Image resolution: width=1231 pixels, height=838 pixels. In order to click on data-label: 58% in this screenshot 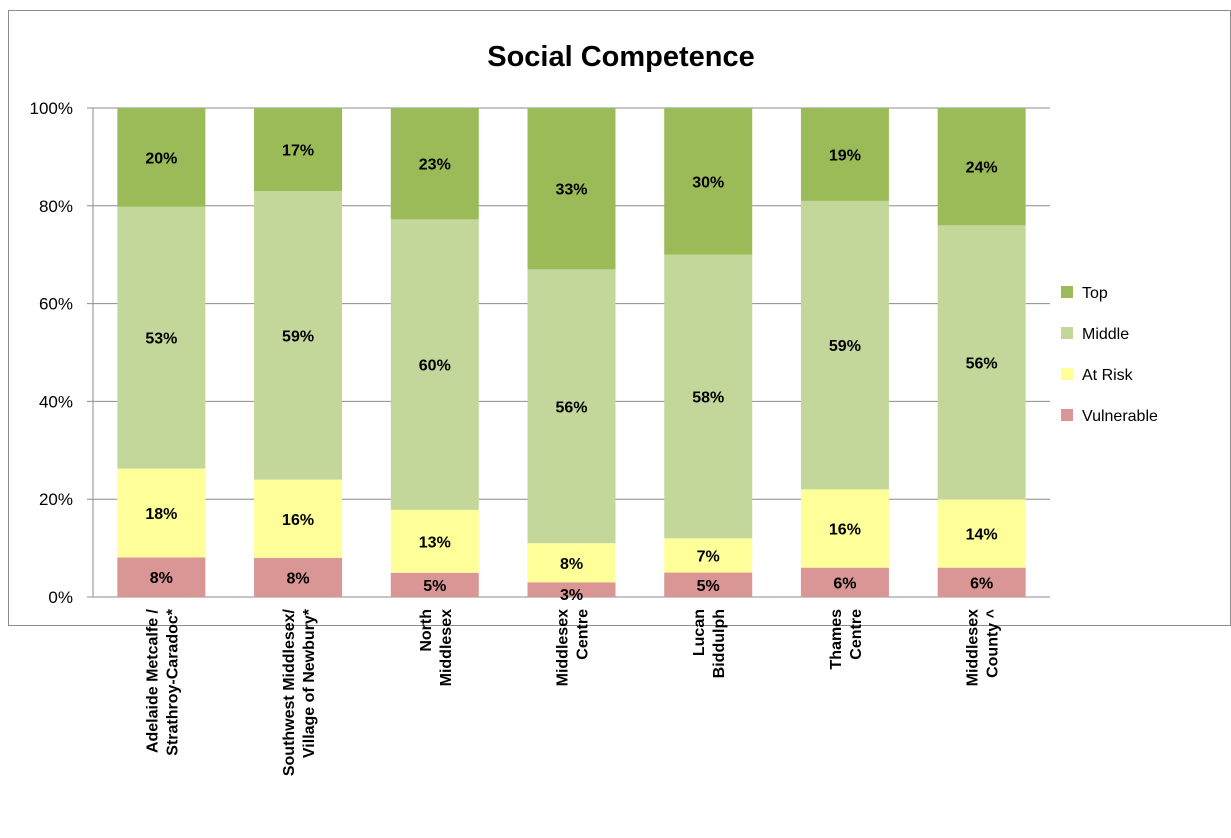, I will do `click(708, 398)`.